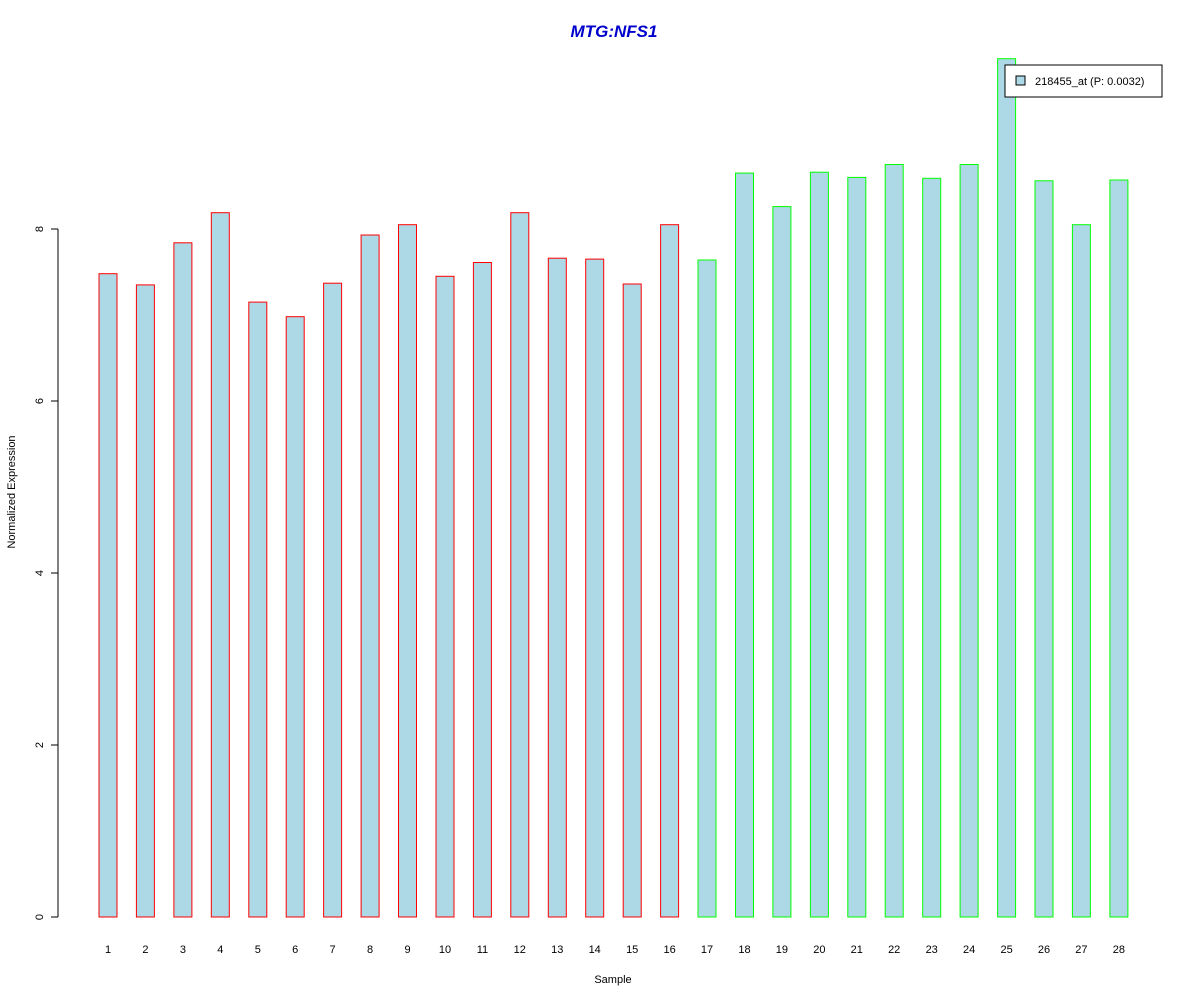 Image resolution: width=1200 pixels, height=1000 pixels. I want to click on x-tick-label: 18, so click(744, 950).